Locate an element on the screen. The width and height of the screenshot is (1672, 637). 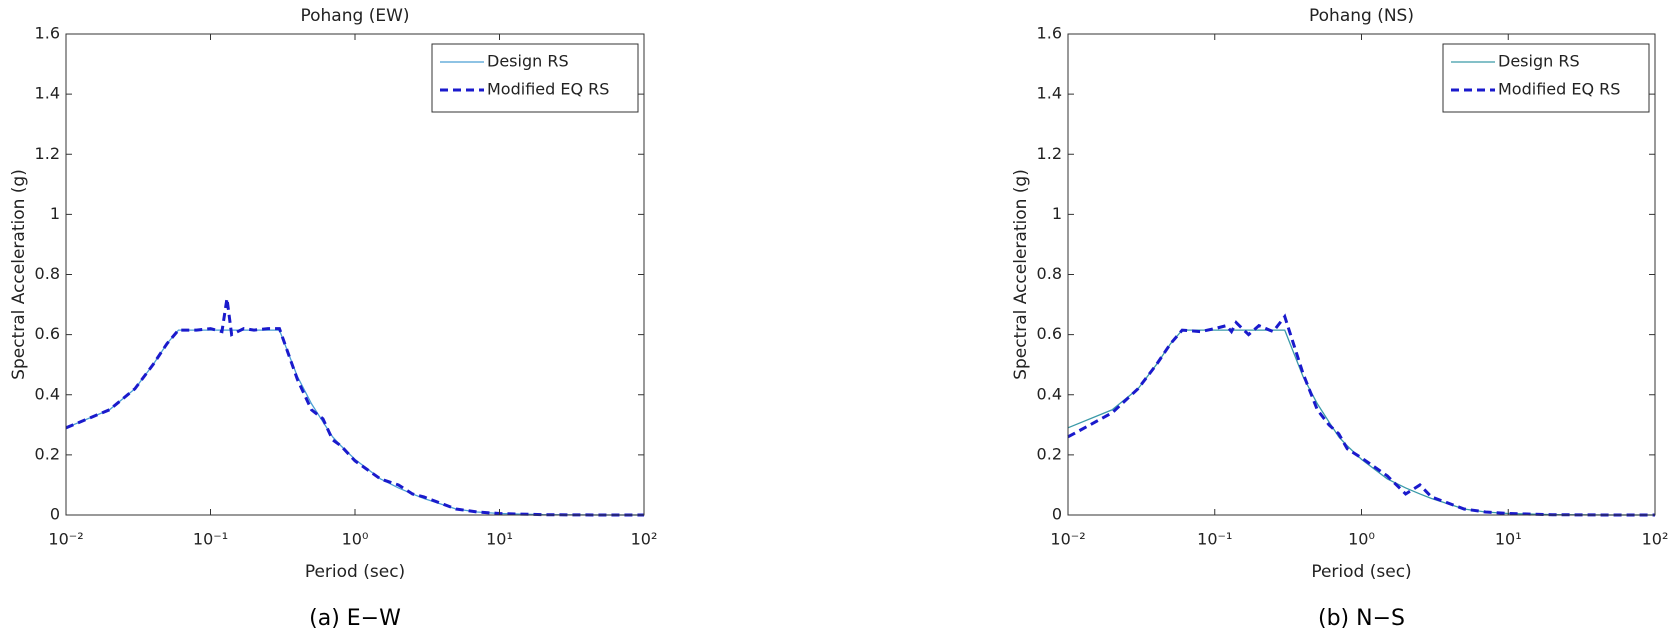
chart-title: Pohang (NS) is located at coordinates (1361, 16).